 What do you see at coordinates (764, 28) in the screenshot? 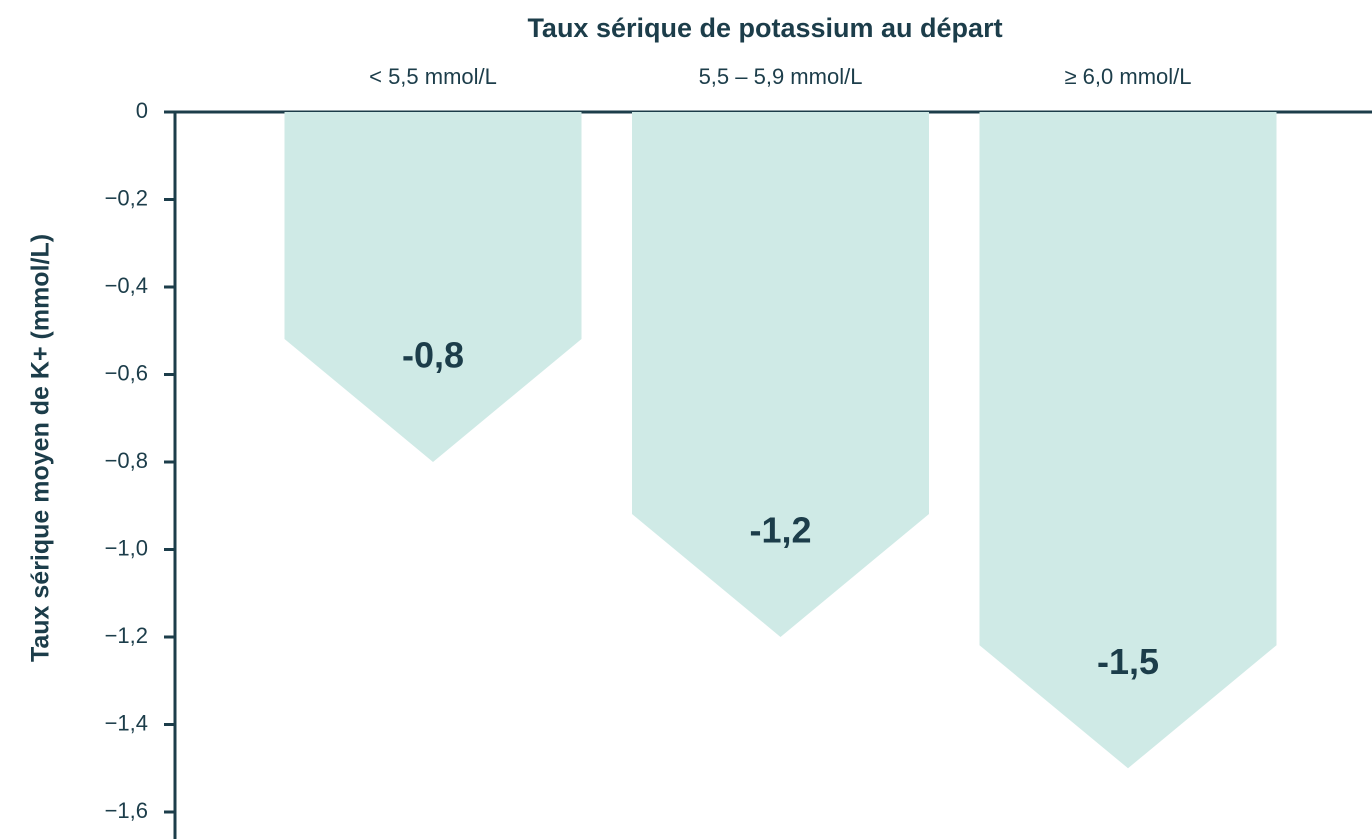
I see `chart-title: Taux sérique de potassium au départ` at bounding box center [764, 28].